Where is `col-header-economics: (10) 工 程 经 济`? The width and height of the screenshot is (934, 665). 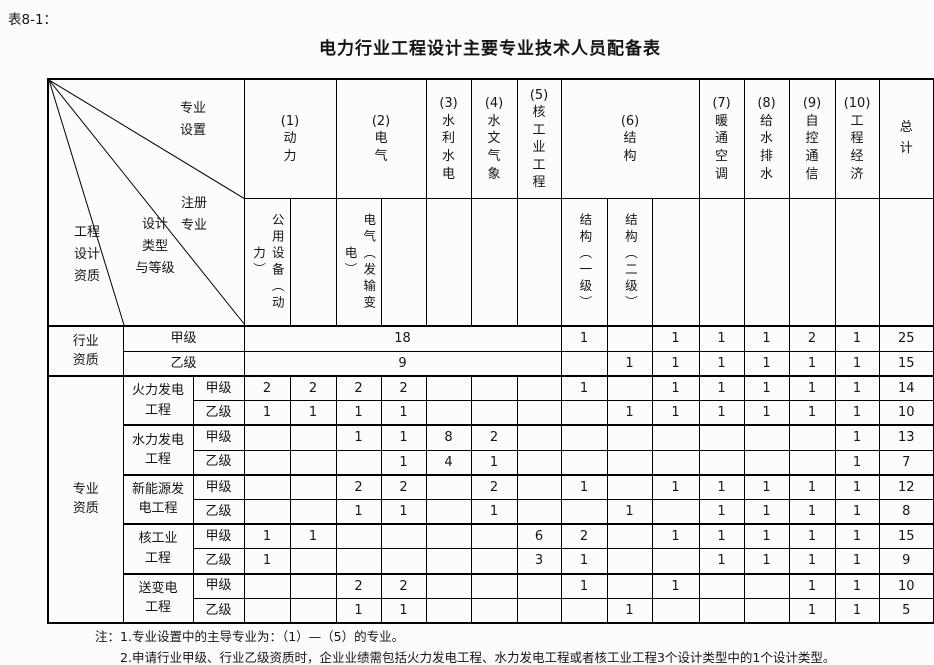 col-header-economics: (10) 工 程 经 济 is located at coordinates (857, 139).